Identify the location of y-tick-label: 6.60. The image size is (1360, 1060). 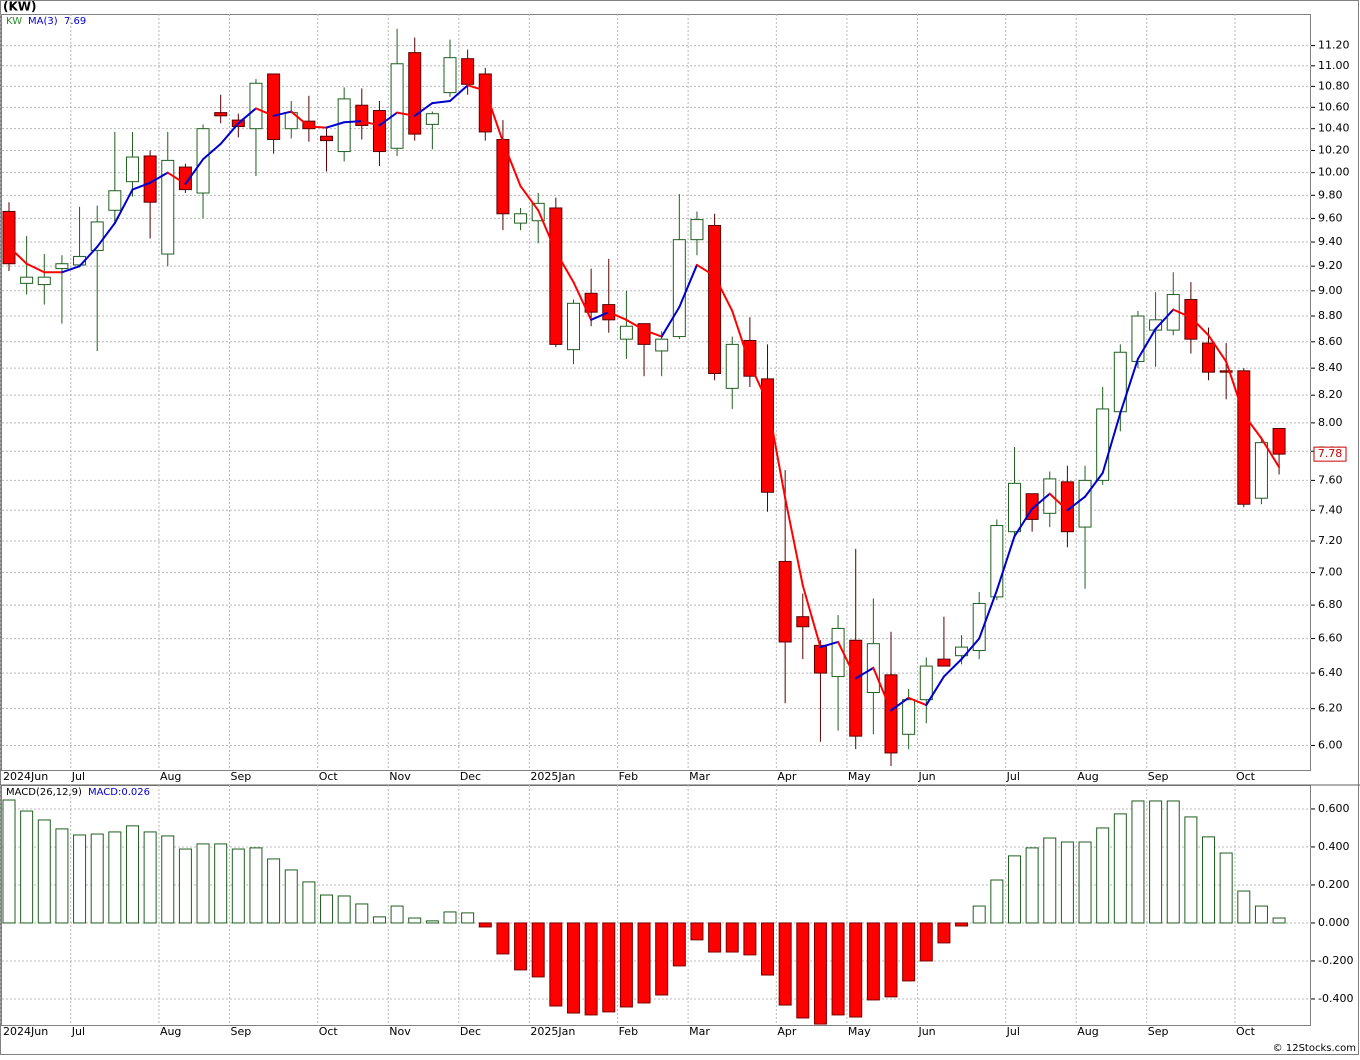
(1330, 638).